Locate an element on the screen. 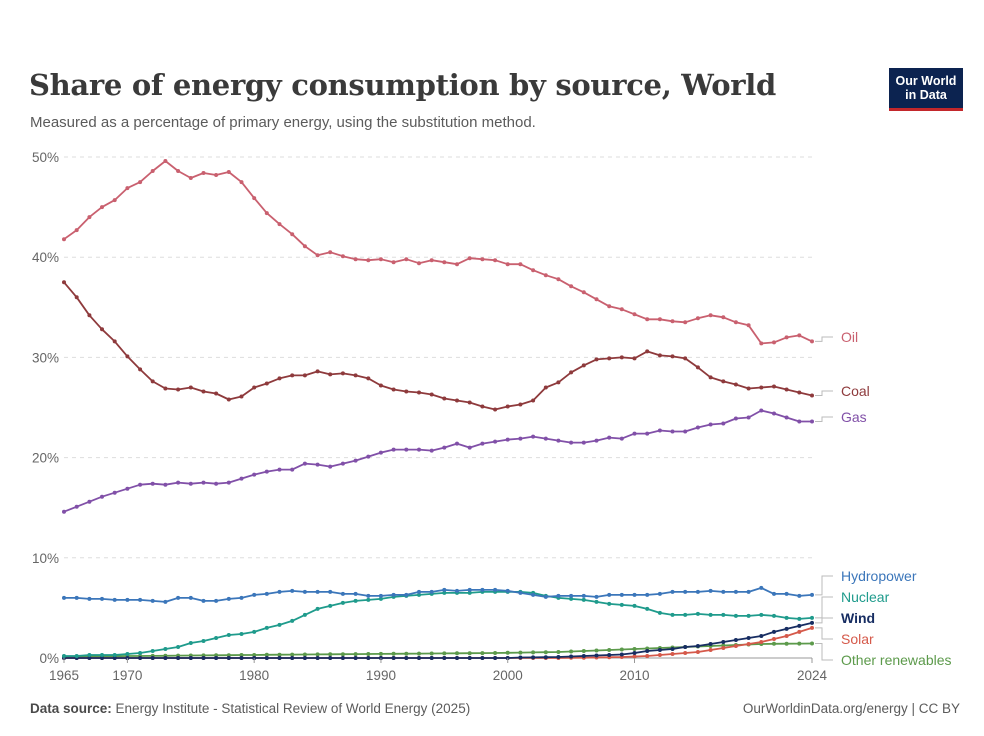 The height and width of the screenshot is (736, 984). hydropower-line is located at coordinates (438, 595).